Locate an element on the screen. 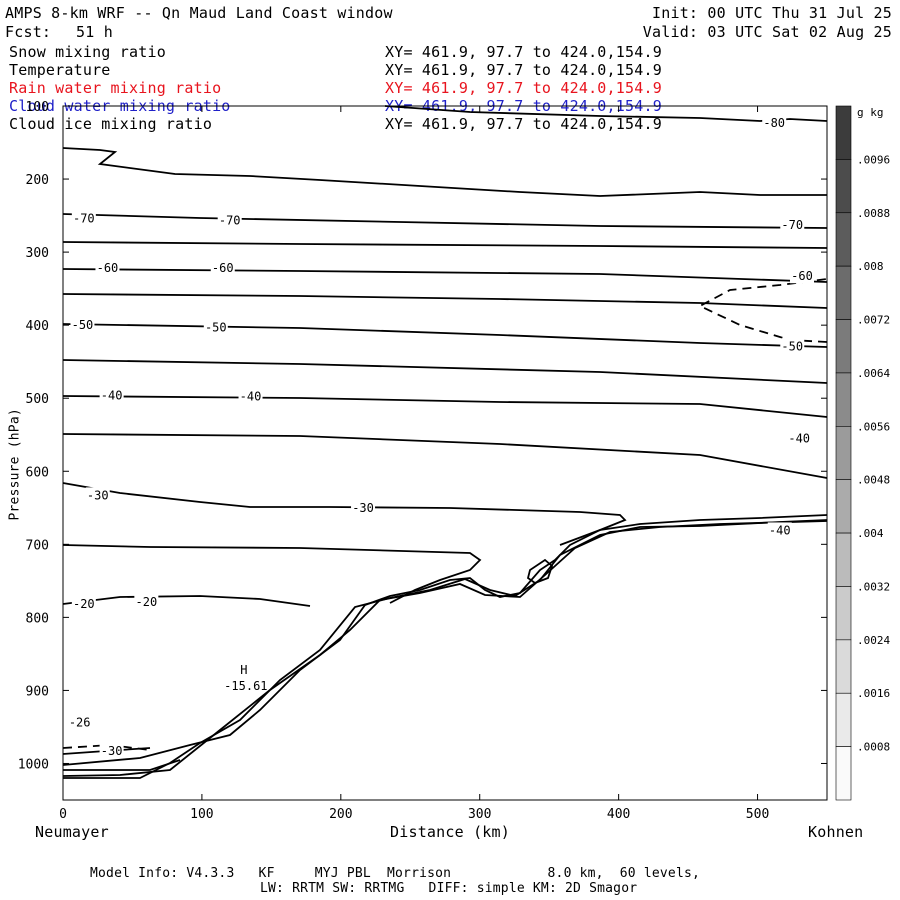 The height and width of the screenshot is (900, 900). colorbar-tick-label: .0088 is located at coordinates (873, 213).